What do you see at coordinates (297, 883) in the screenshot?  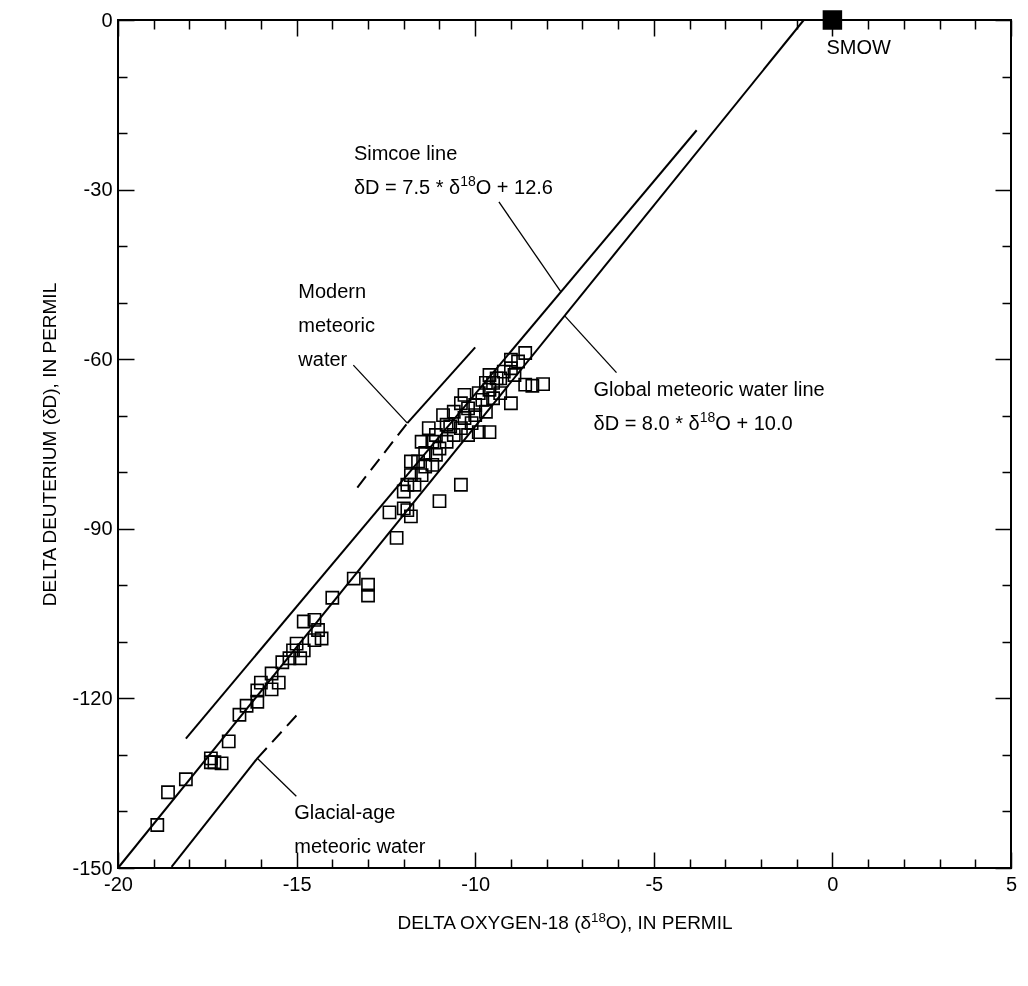 I see `x-tick-label: -15` at bounding box center [297, 883].